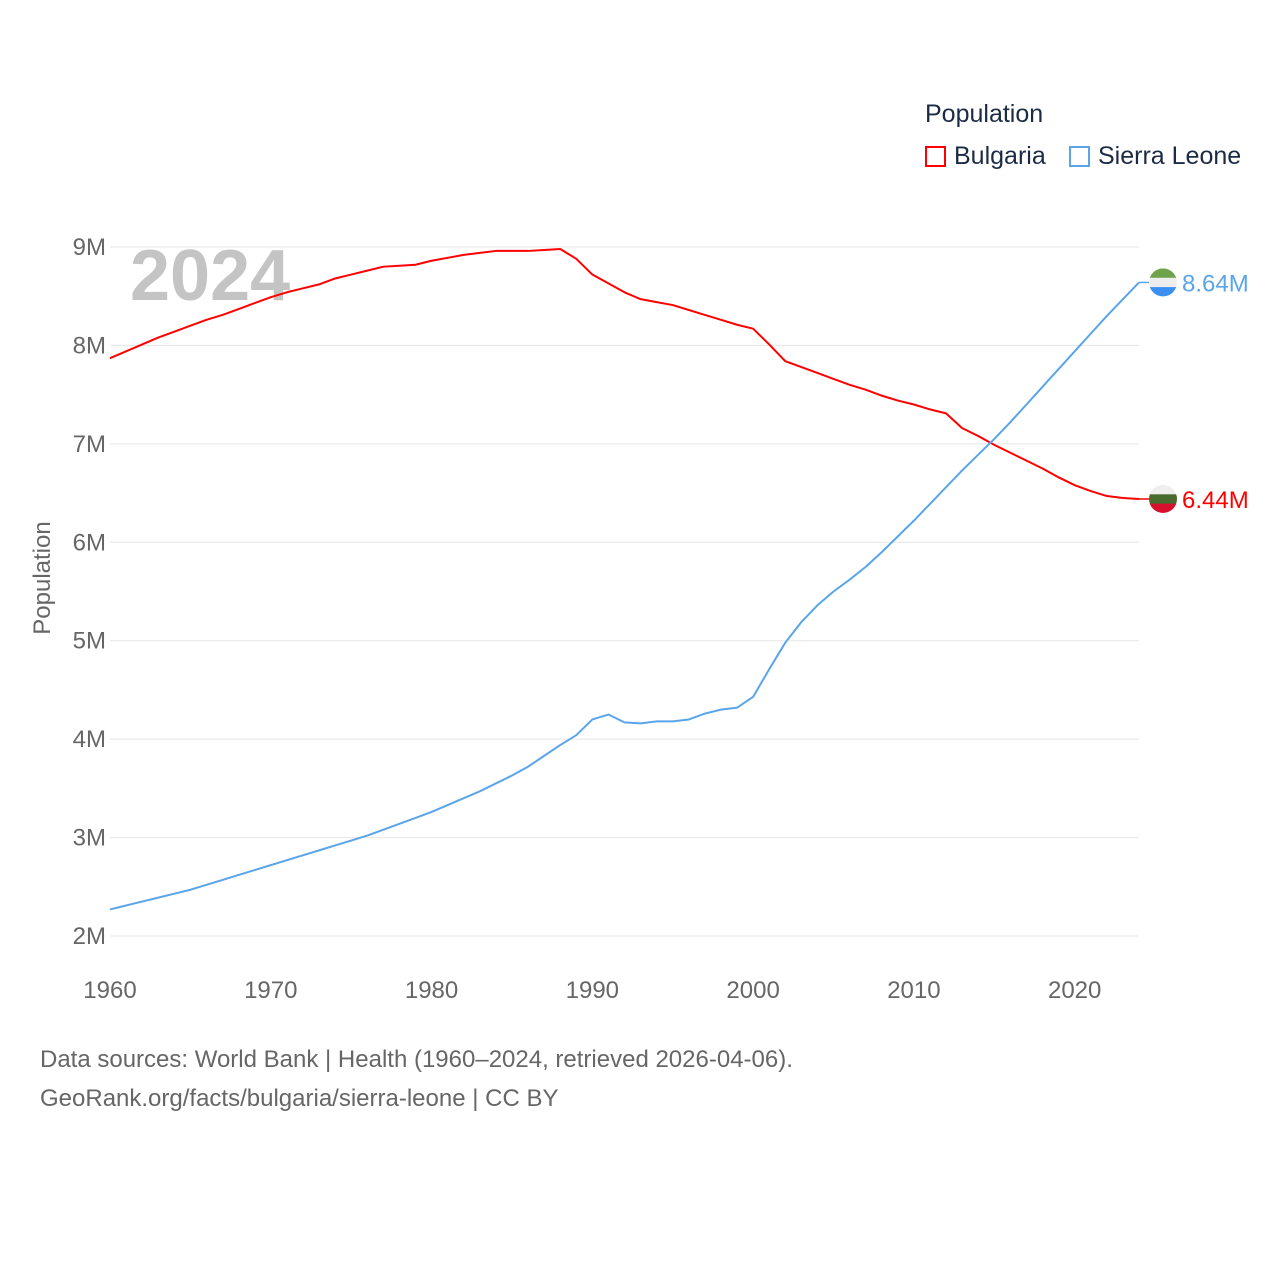  Describe the element at coordinates (984, 114) in the screenshot. I see `legend-title: Population` at that location.